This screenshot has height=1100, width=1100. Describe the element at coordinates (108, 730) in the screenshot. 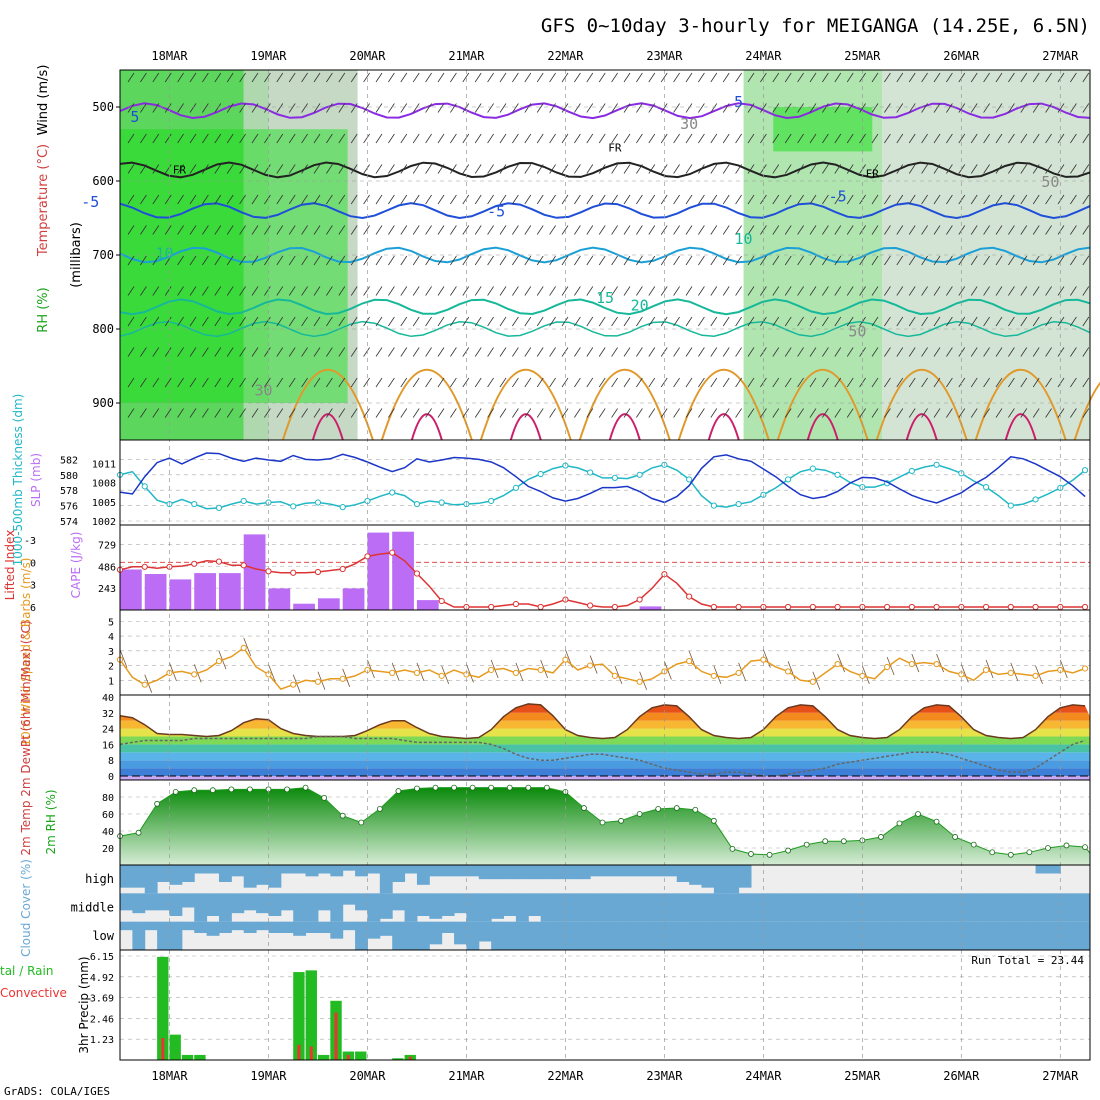

I see `temp-tick-label: 24` at that location.